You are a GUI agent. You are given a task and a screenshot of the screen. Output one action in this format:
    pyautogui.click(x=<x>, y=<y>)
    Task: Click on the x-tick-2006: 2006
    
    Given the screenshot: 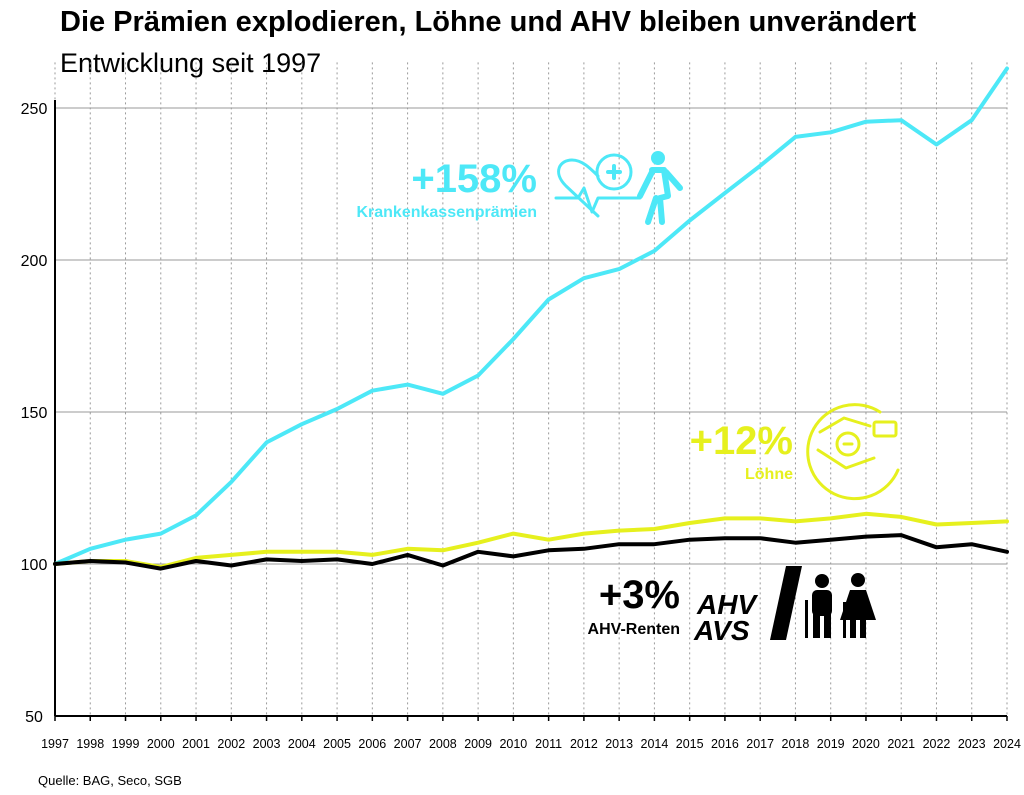 What is the action you would take?
    pyautogui.click(x=372, y=744)
    